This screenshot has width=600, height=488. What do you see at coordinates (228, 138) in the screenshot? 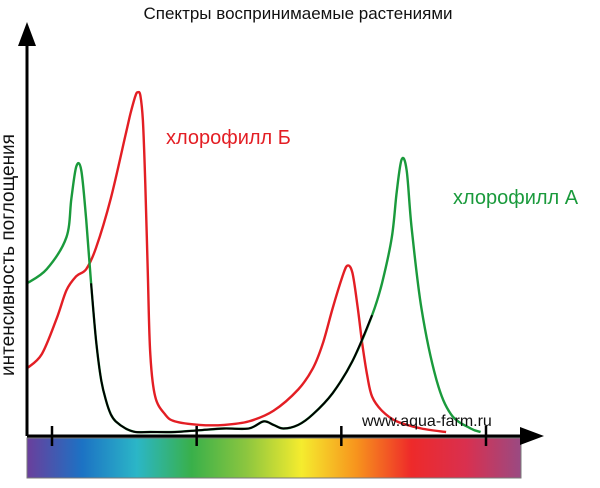
I see `series-label-chlorophyll-b: хлорофилл Б` at bounding box center [228, 138].